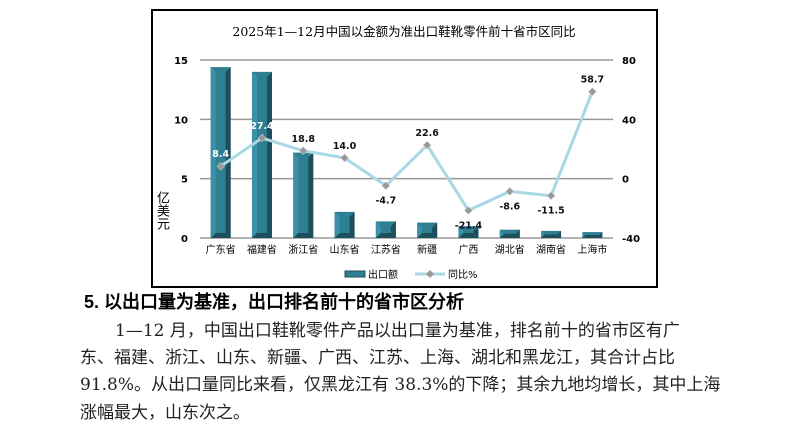 The height and width of the screenshot is (423, 811). What do you see at coordinates (403, 31) in the screenshot?
I see `chart-title: 2025年1—12月中国以金额为准出口鞋靴零件前十省市区同比` at bounding box center [403, 31].